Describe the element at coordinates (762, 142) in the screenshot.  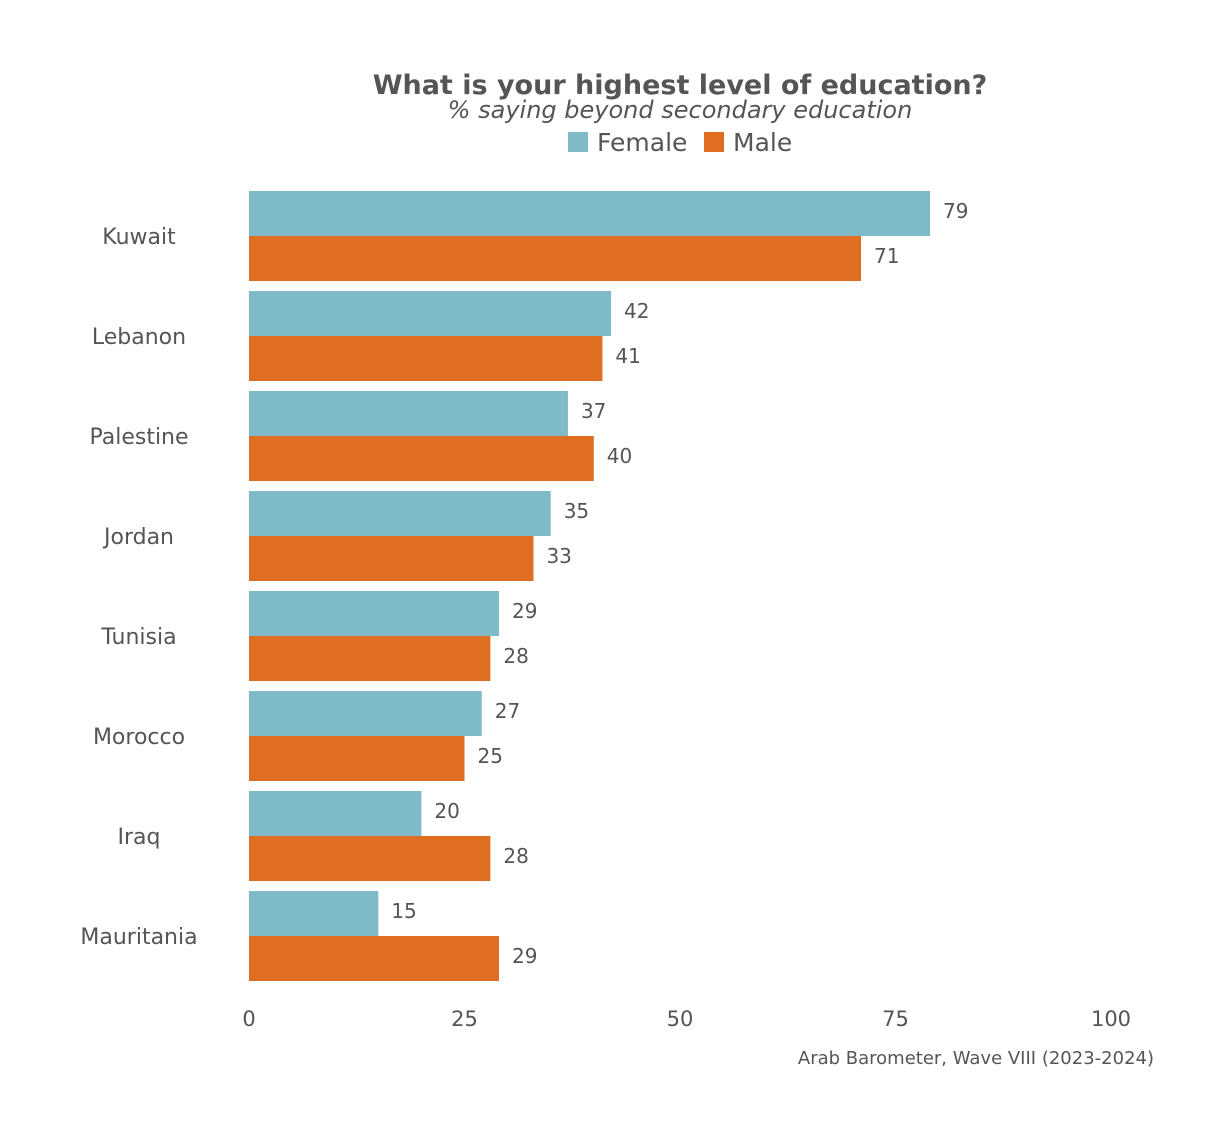
I see `legend-label-male: Male` at that location.